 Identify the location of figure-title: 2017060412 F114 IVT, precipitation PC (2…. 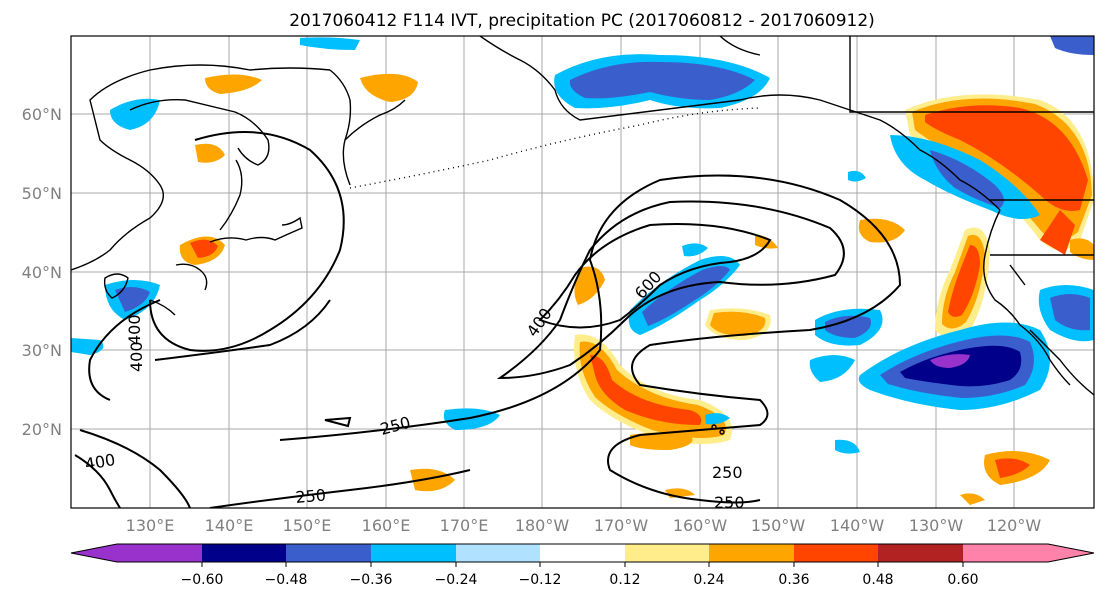
(582, 21).